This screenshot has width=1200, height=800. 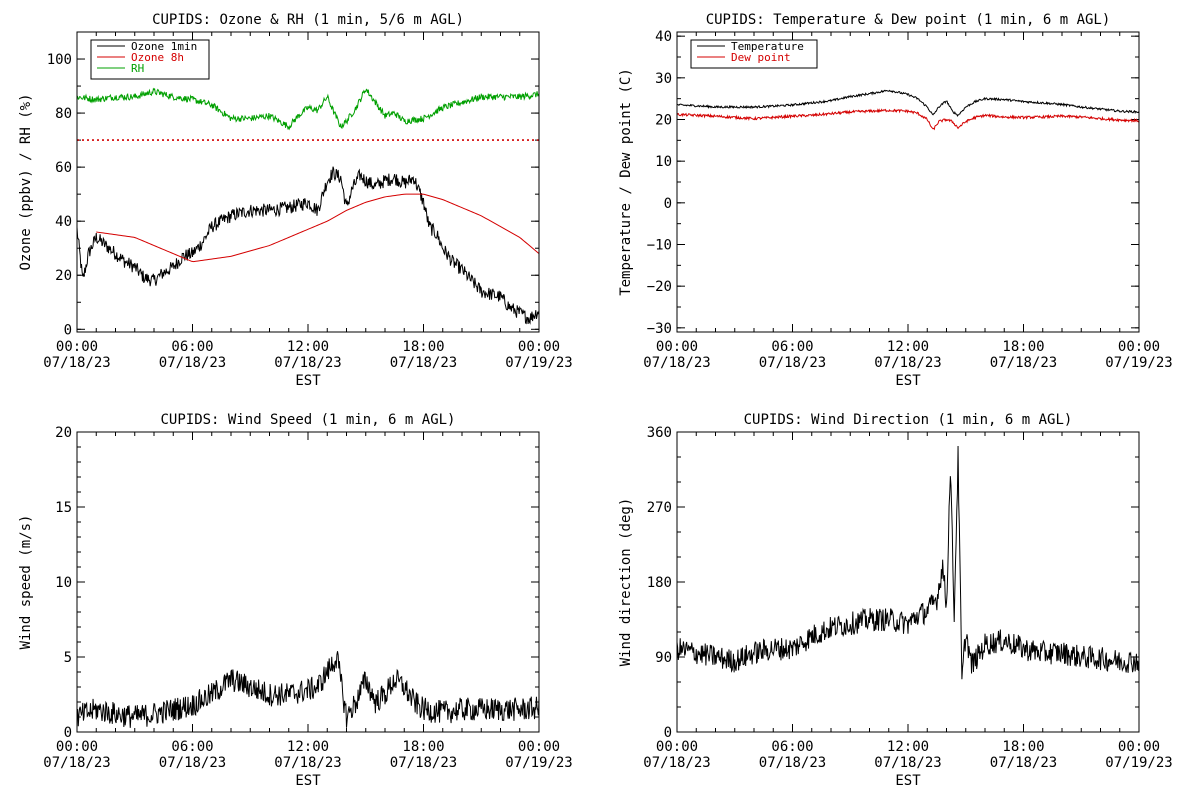 I want to click on series-line-temperature, so click(x=908, y=103).